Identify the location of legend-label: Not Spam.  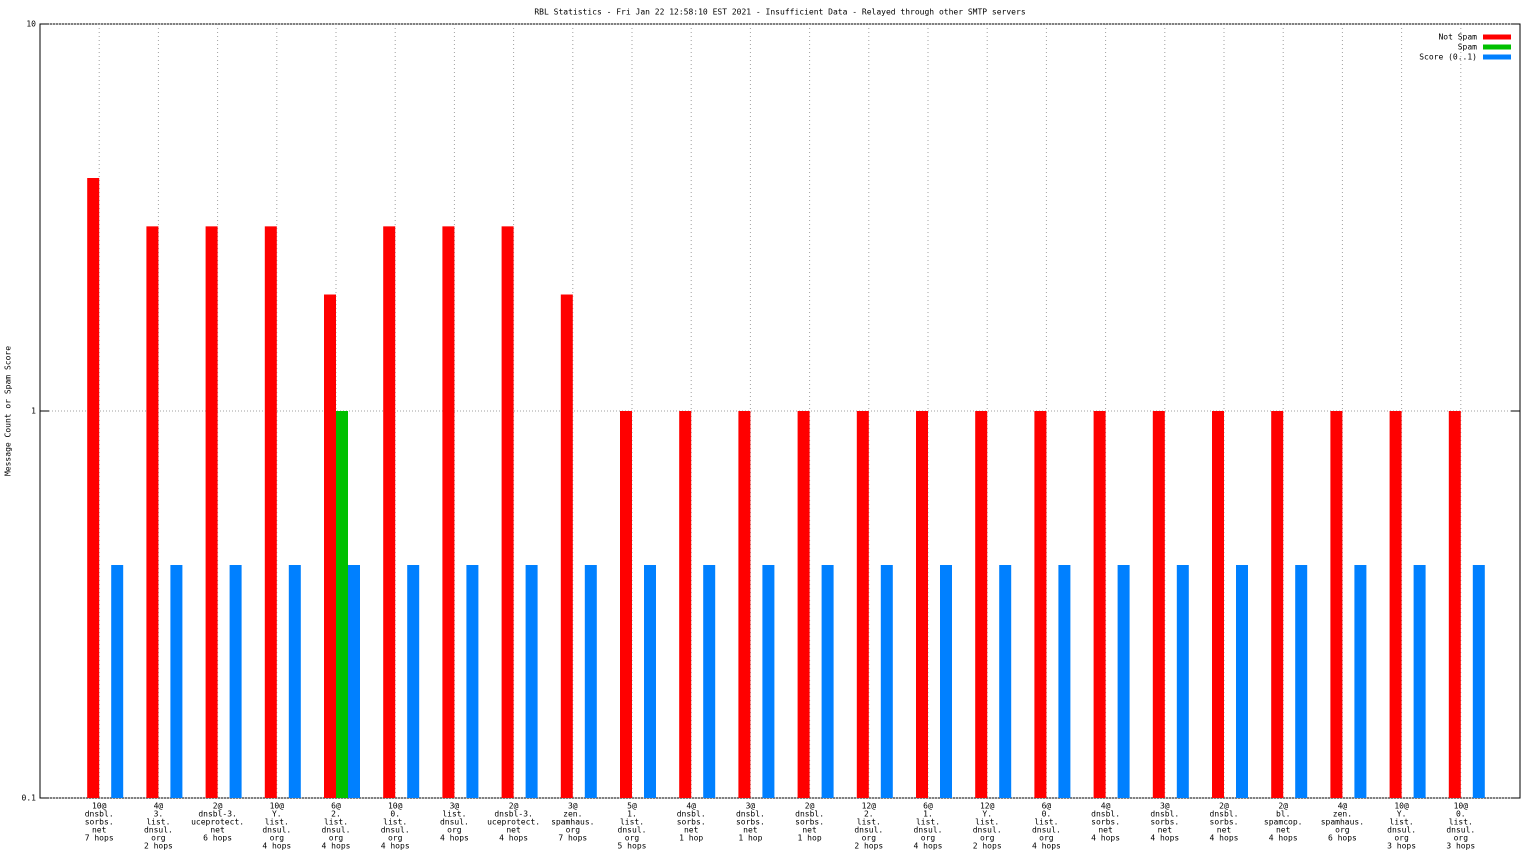
(1457, 37).